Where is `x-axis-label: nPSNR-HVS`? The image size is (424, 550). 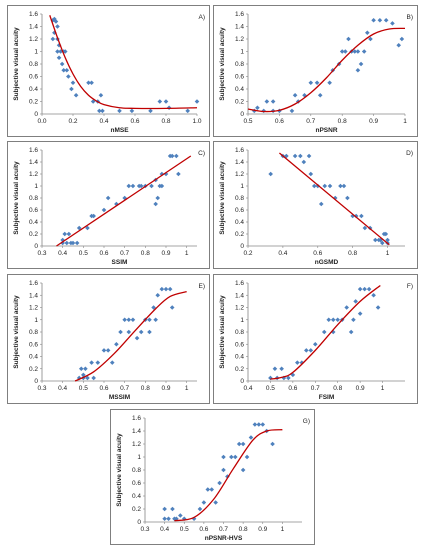 x-axis-label: nPSNR-HVS is located at coordinates (224, 538).